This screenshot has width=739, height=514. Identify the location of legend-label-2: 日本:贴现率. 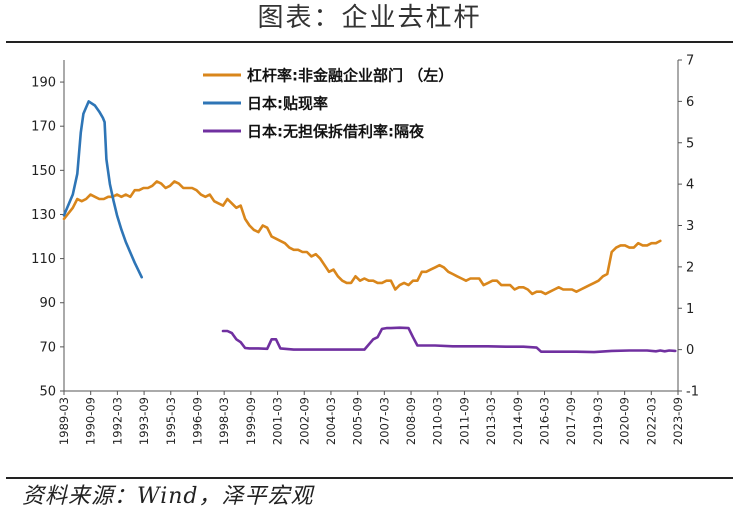
(287, 104).